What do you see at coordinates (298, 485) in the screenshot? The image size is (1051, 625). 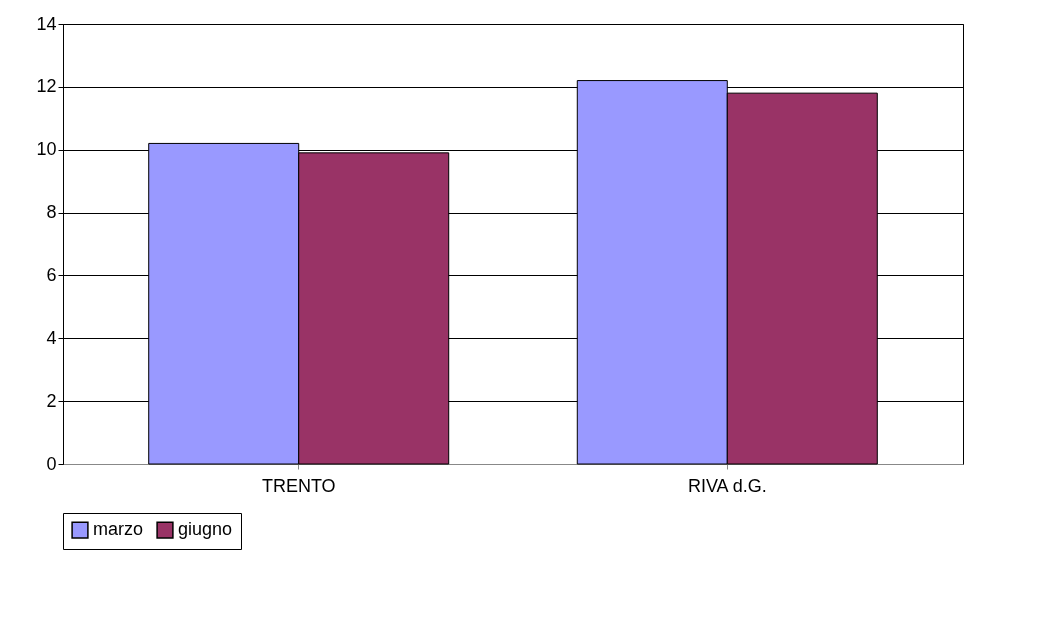 I see `x-tick-label: TRENTO` at bounding box center [298, 485].